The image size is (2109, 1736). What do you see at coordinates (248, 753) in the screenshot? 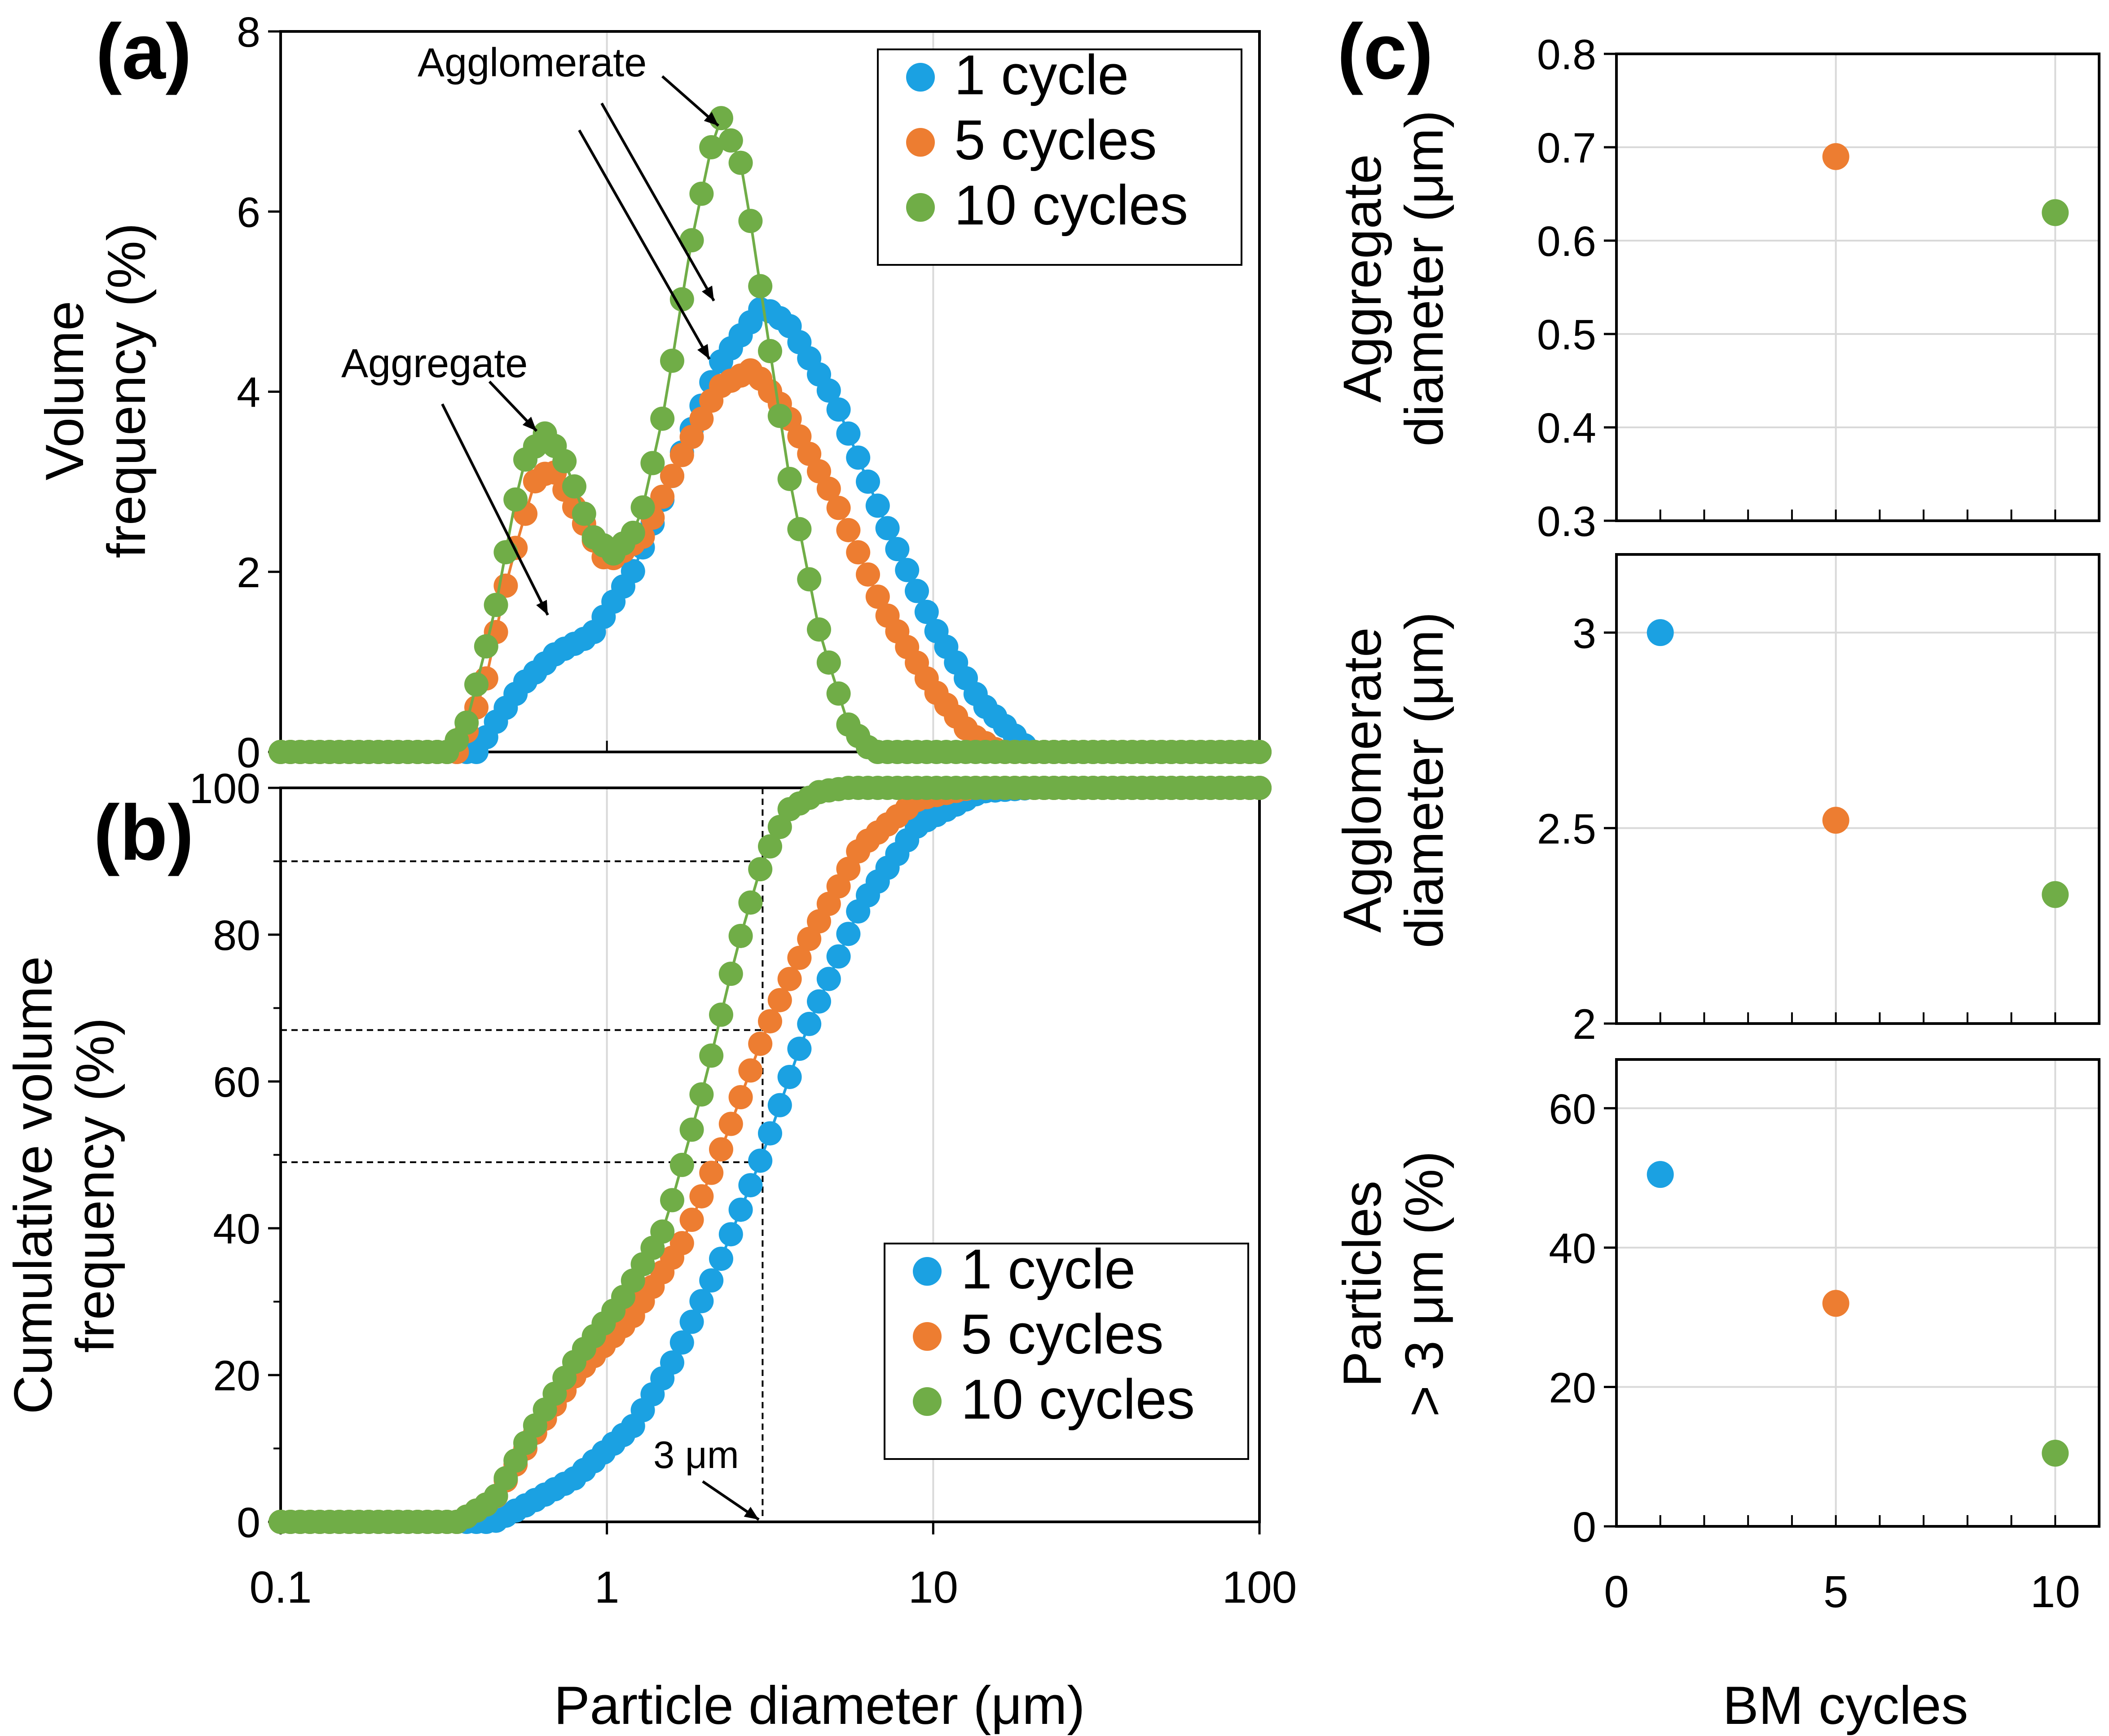
I see `a-y-tick-label: 0` at bounding box center [248, 753].